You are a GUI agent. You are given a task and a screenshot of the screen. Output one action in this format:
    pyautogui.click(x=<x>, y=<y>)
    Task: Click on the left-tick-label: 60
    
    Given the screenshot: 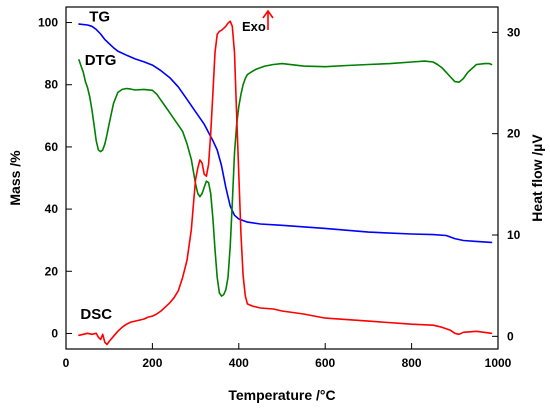 What is the action you would take?
    pyautogui.click(x=52, y=147)
    